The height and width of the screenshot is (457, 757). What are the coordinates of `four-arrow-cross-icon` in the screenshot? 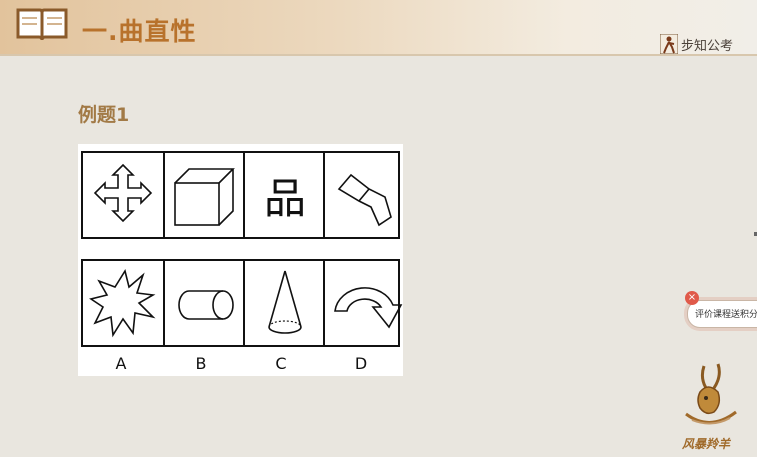 It's located at (123, 193).